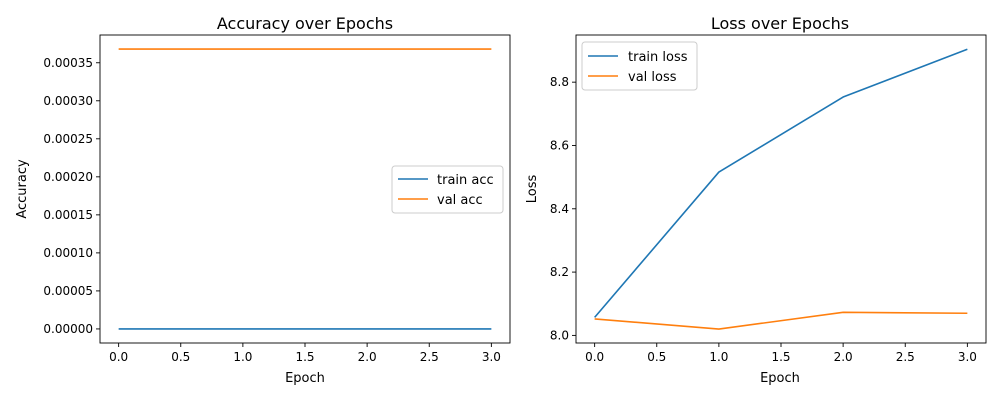  Describe the element at coordinates (652, 77) in the screenshot. I see `legend-label-val-loss: val loss` at that location.